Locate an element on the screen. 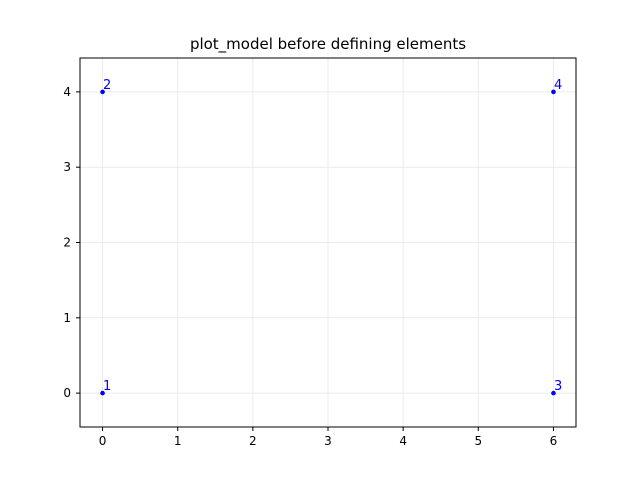 This screenshot has width=640, height=484. y-tick-label: 1 is located at coordinates (67, 318).